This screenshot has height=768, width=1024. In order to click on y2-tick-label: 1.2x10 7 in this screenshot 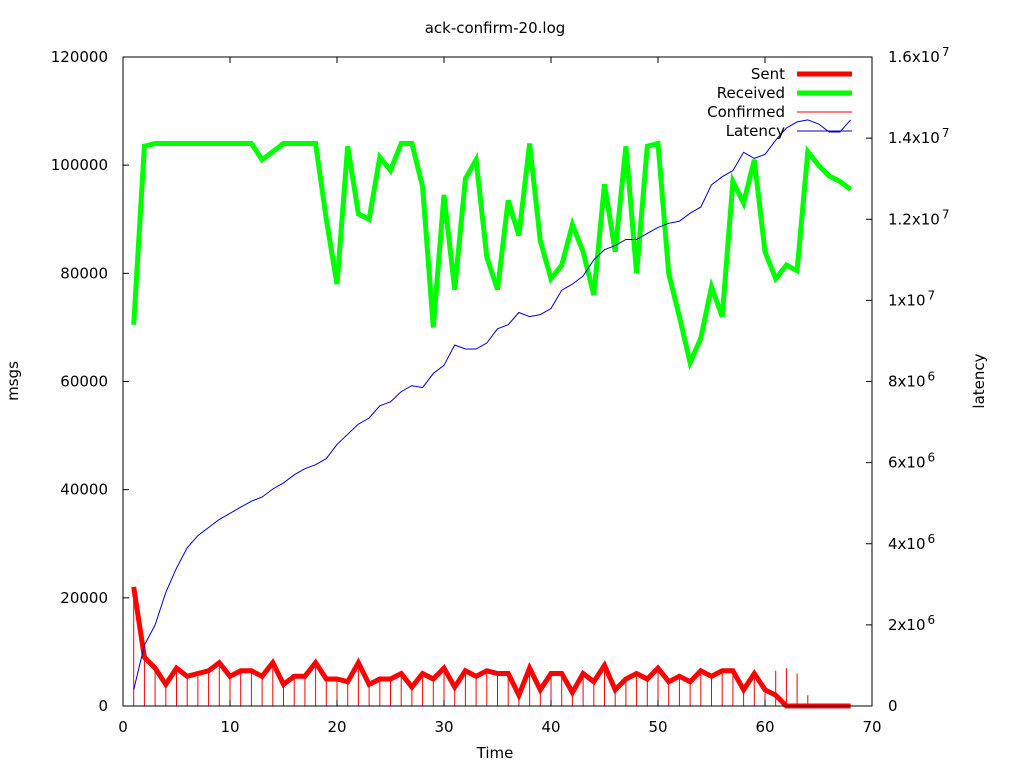, I will do `click(918, 217)`.